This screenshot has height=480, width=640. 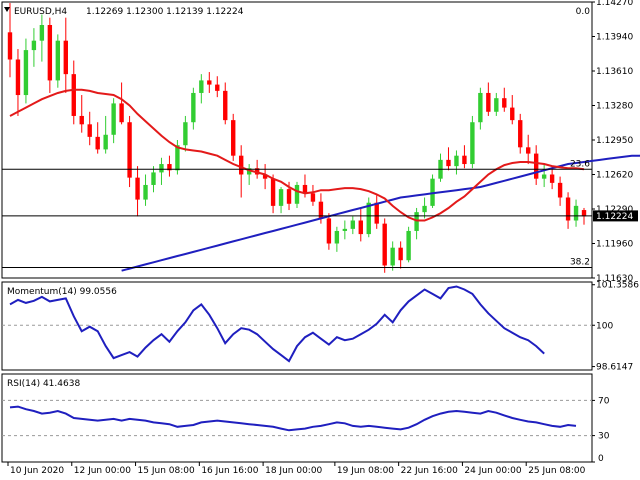 I want to click on price-tick-label: 1.13610, so click(x=614, y=72).